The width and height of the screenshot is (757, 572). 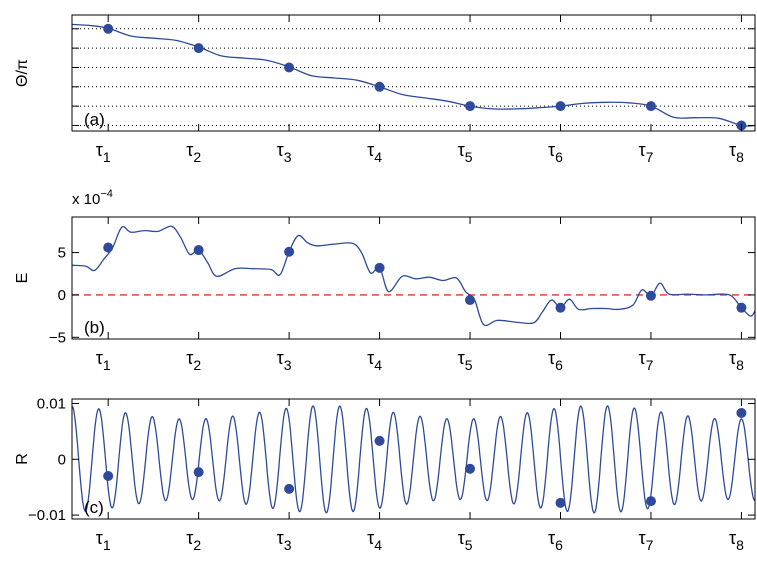 What do you see at coordinates (193, 360) in the screenshot?
I see `panel-b-xtick-label-2: τ2` at bounding box center [193, 360].